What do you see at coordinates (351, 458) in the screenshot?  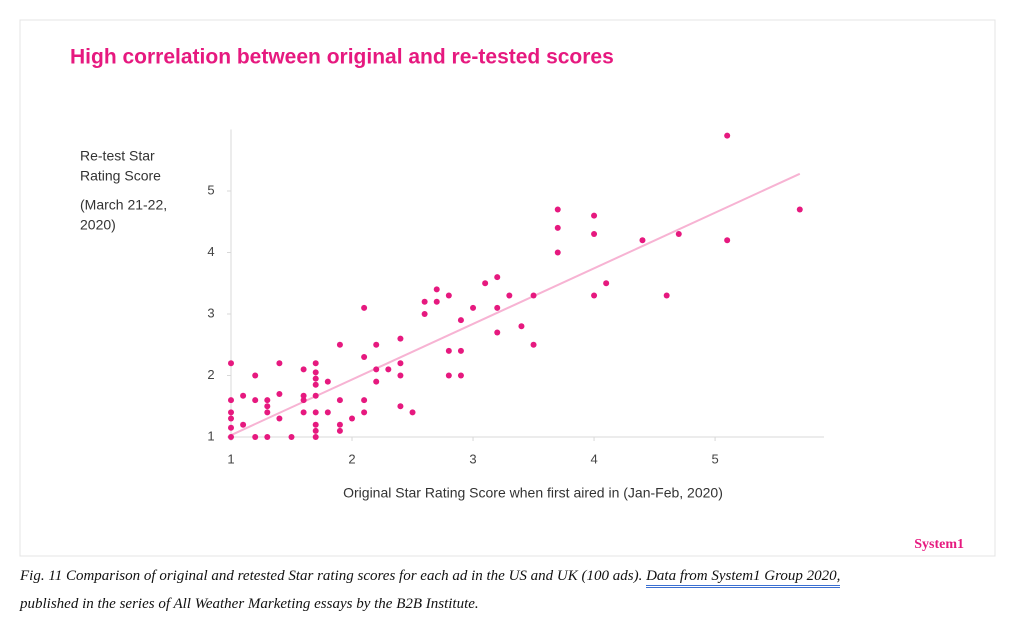 I see `x-tick-label: 2` at bounding box center [351, 458].